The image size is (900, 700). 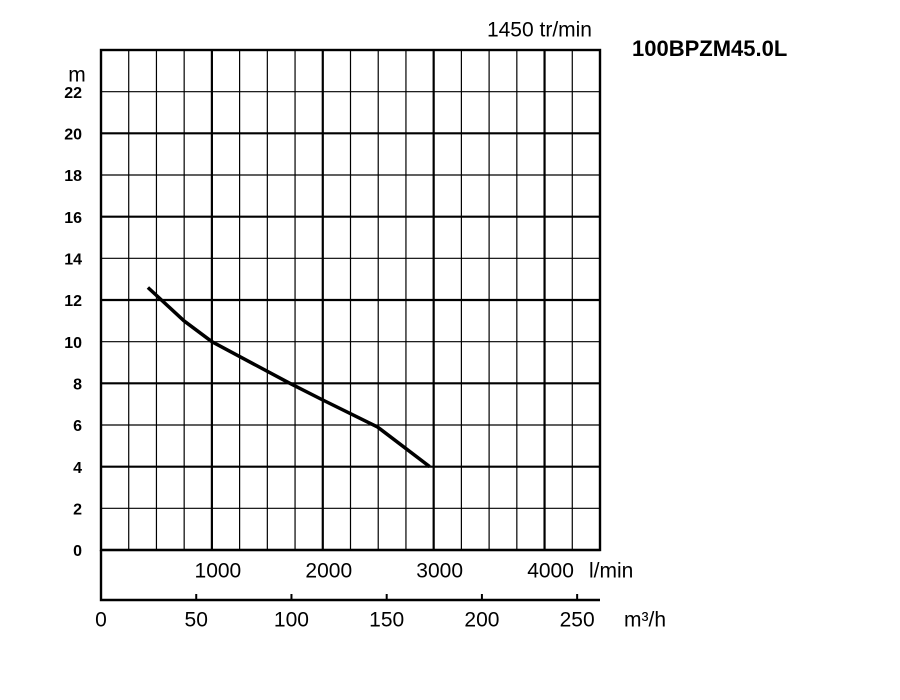 I want to click on x2-tick-label: 150, so click(x=386, y=620).